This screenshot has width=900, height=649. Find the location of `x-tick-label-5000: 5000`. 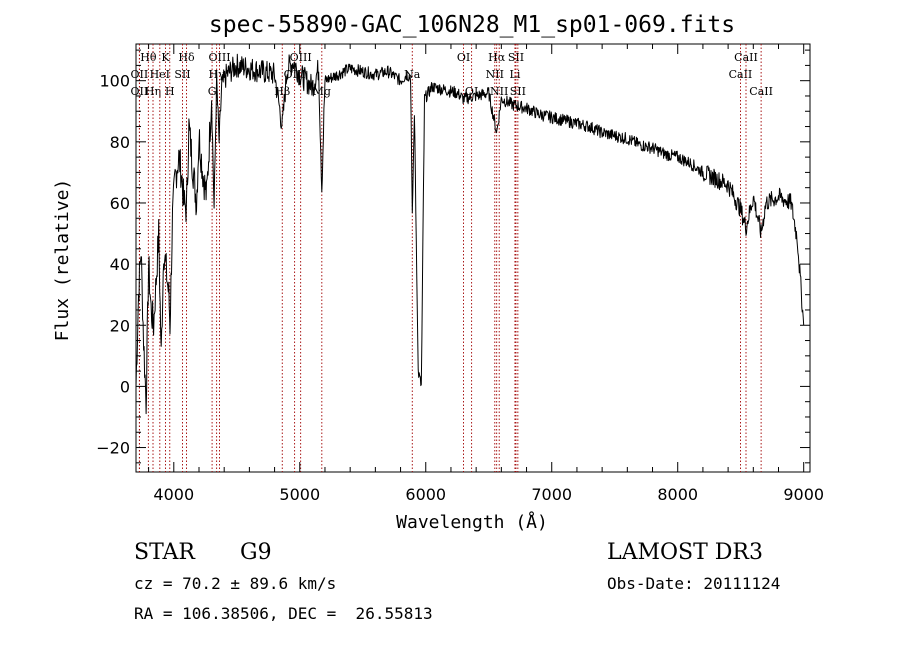

x-tick-label-5000: 5000 is located at coordinates (299, 494).